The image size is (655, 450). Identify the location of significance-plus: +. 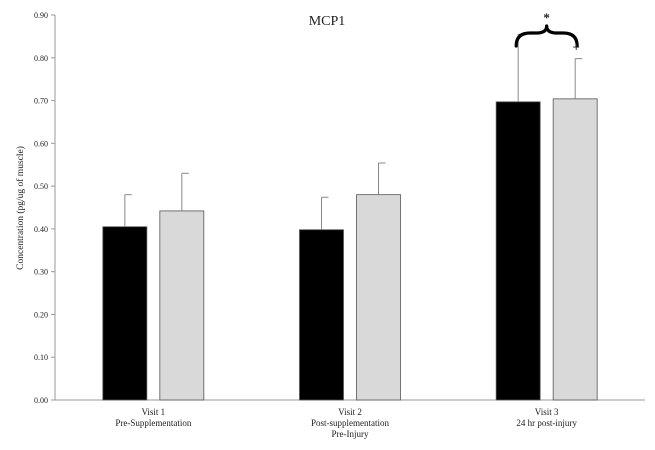
(575, 47).